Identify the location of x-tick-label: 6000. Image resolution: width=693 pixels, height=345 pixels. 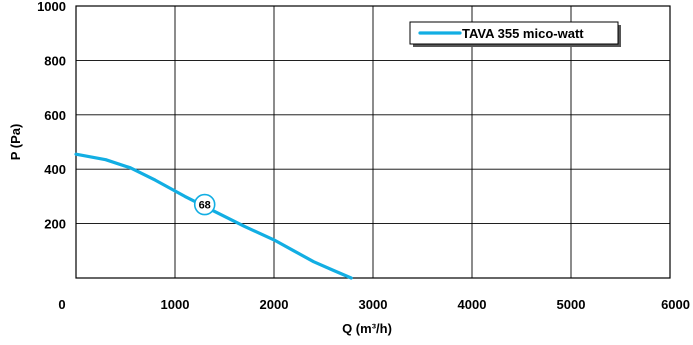
(675, 304).